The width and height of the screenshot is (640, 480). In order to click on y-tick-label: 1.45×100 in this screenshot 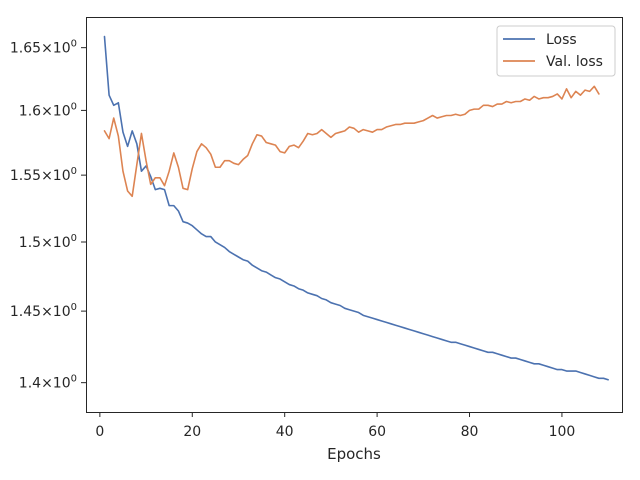, I will do `click(43, 311)`.